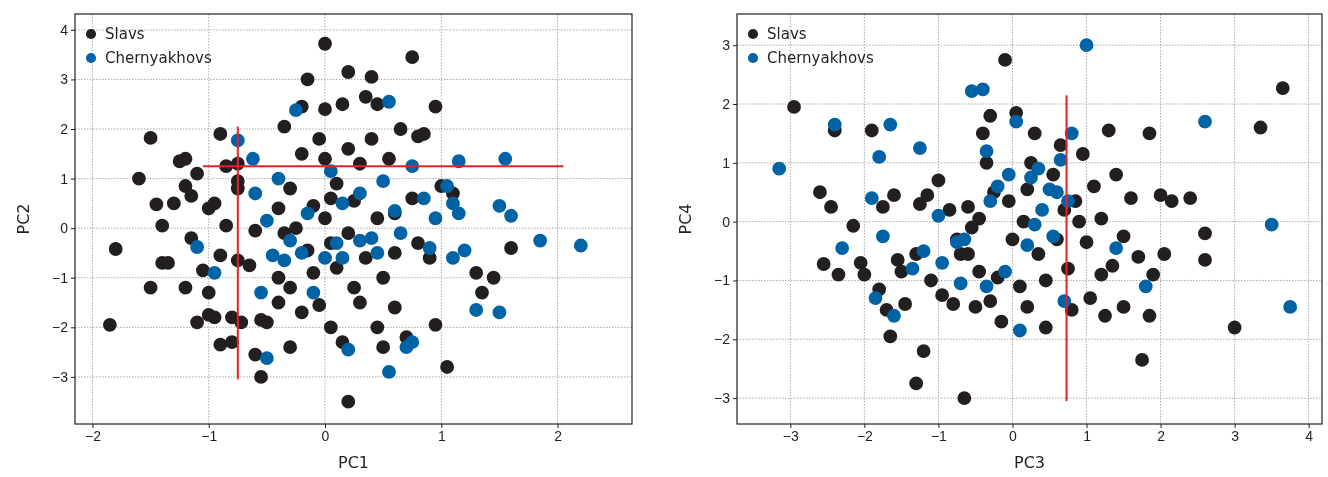 Image resolution: width=1328 pixels, height=477 pixels. I want to click on y-axis-title: PC2, so click(23, 219).